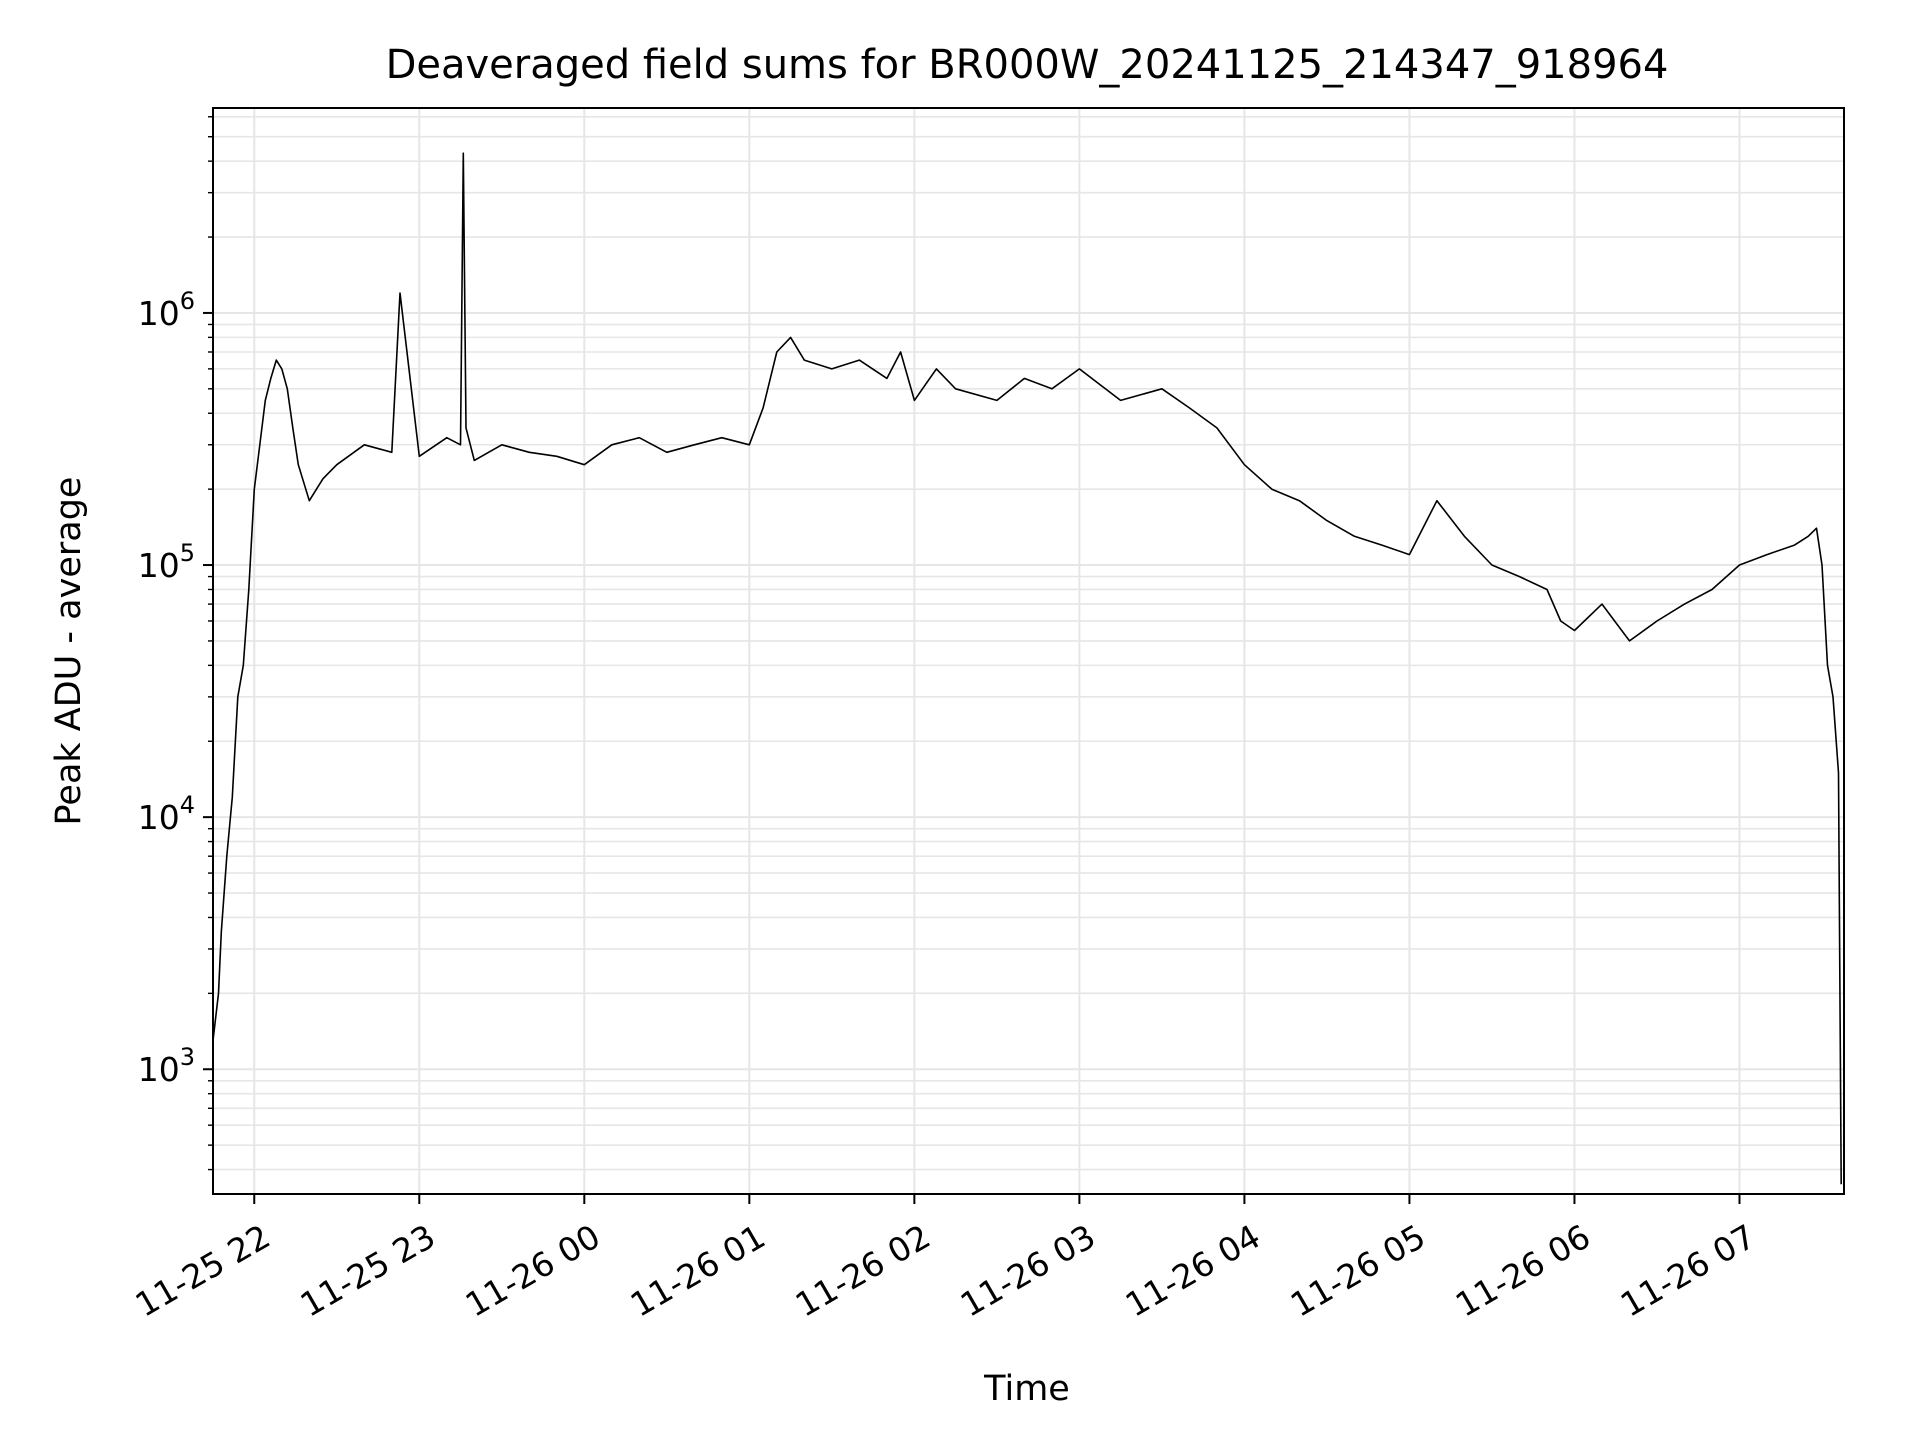  I want to click on y-tick-exponent: 4, so click(187, 805).